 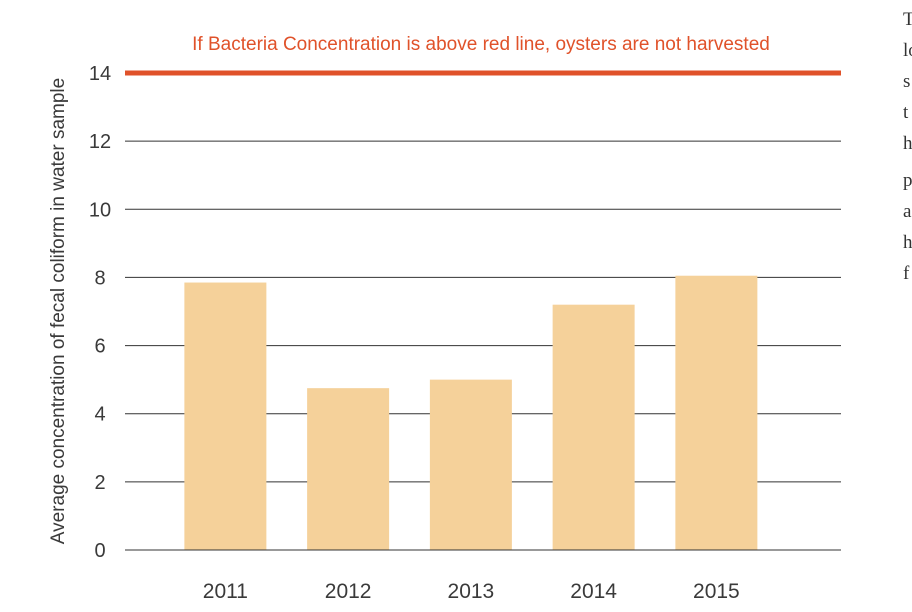 I want to click on y-tick-label: 2, so click(x=99, y=483).